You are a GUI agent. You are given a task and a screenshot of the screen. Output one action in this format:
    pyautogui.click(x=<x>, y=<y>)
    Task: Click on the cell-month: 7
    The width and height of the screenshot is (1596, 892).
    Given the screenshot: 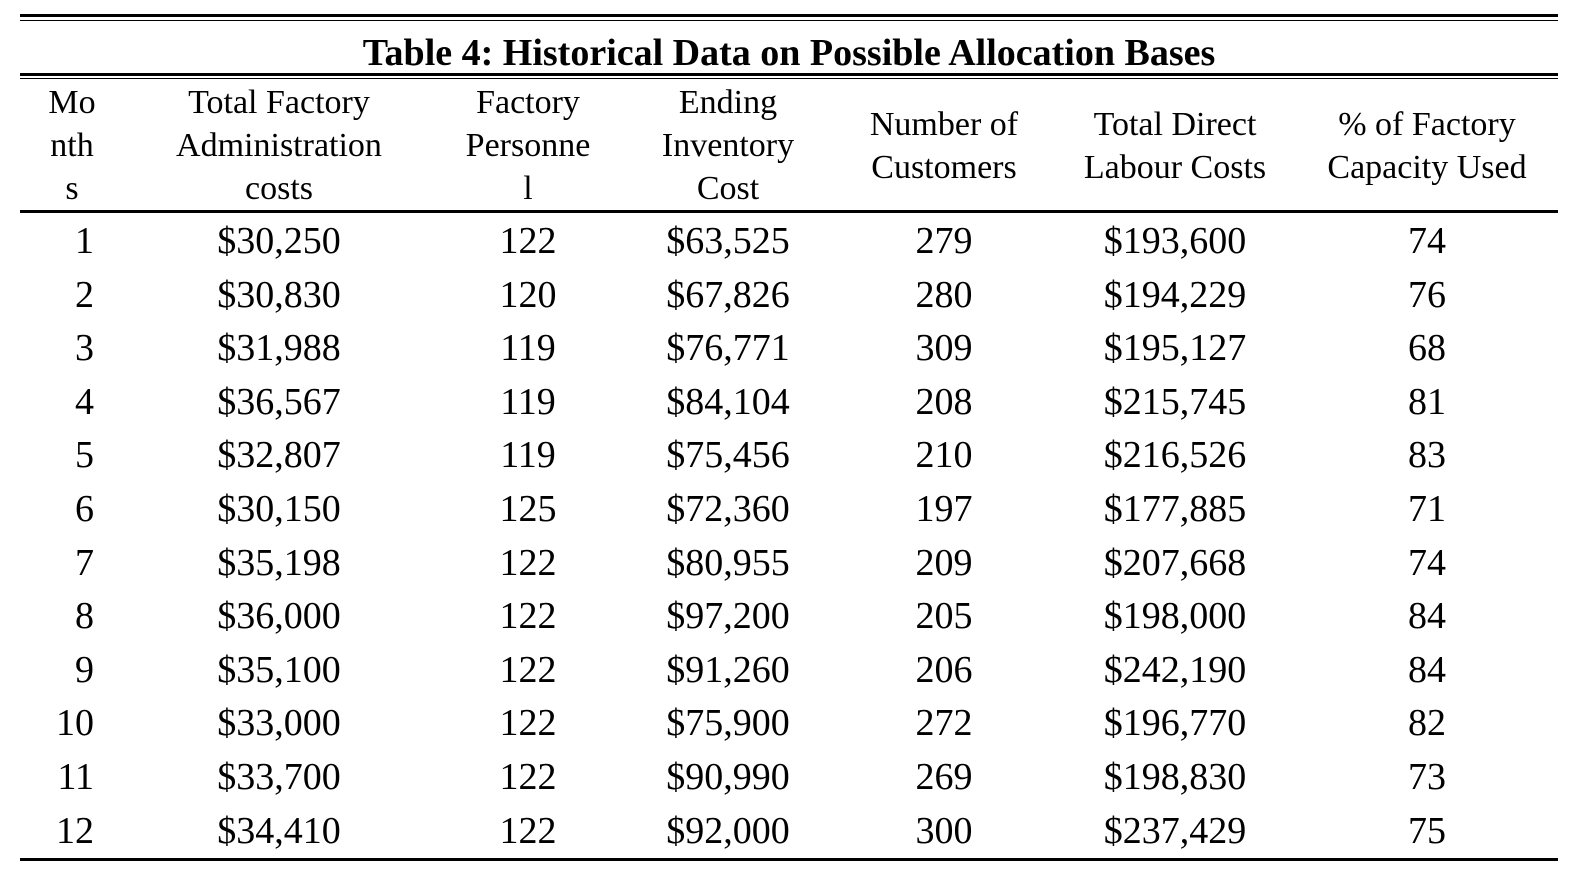 What is the action you would take?
    pyautogui.click(x=84, y=562)
    